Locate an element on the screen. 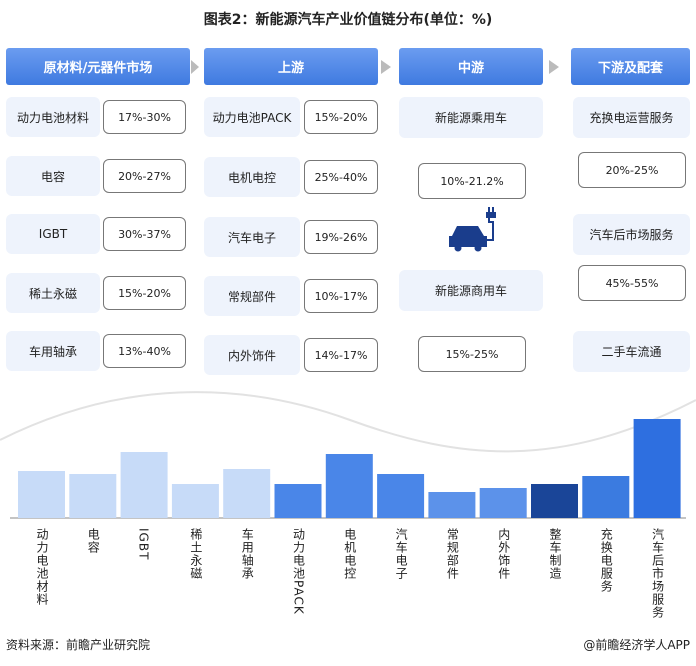 The width and height of the screenshot is (696, 666). category-label: 汽车后市场服务 is located at coordinates (657, 573).